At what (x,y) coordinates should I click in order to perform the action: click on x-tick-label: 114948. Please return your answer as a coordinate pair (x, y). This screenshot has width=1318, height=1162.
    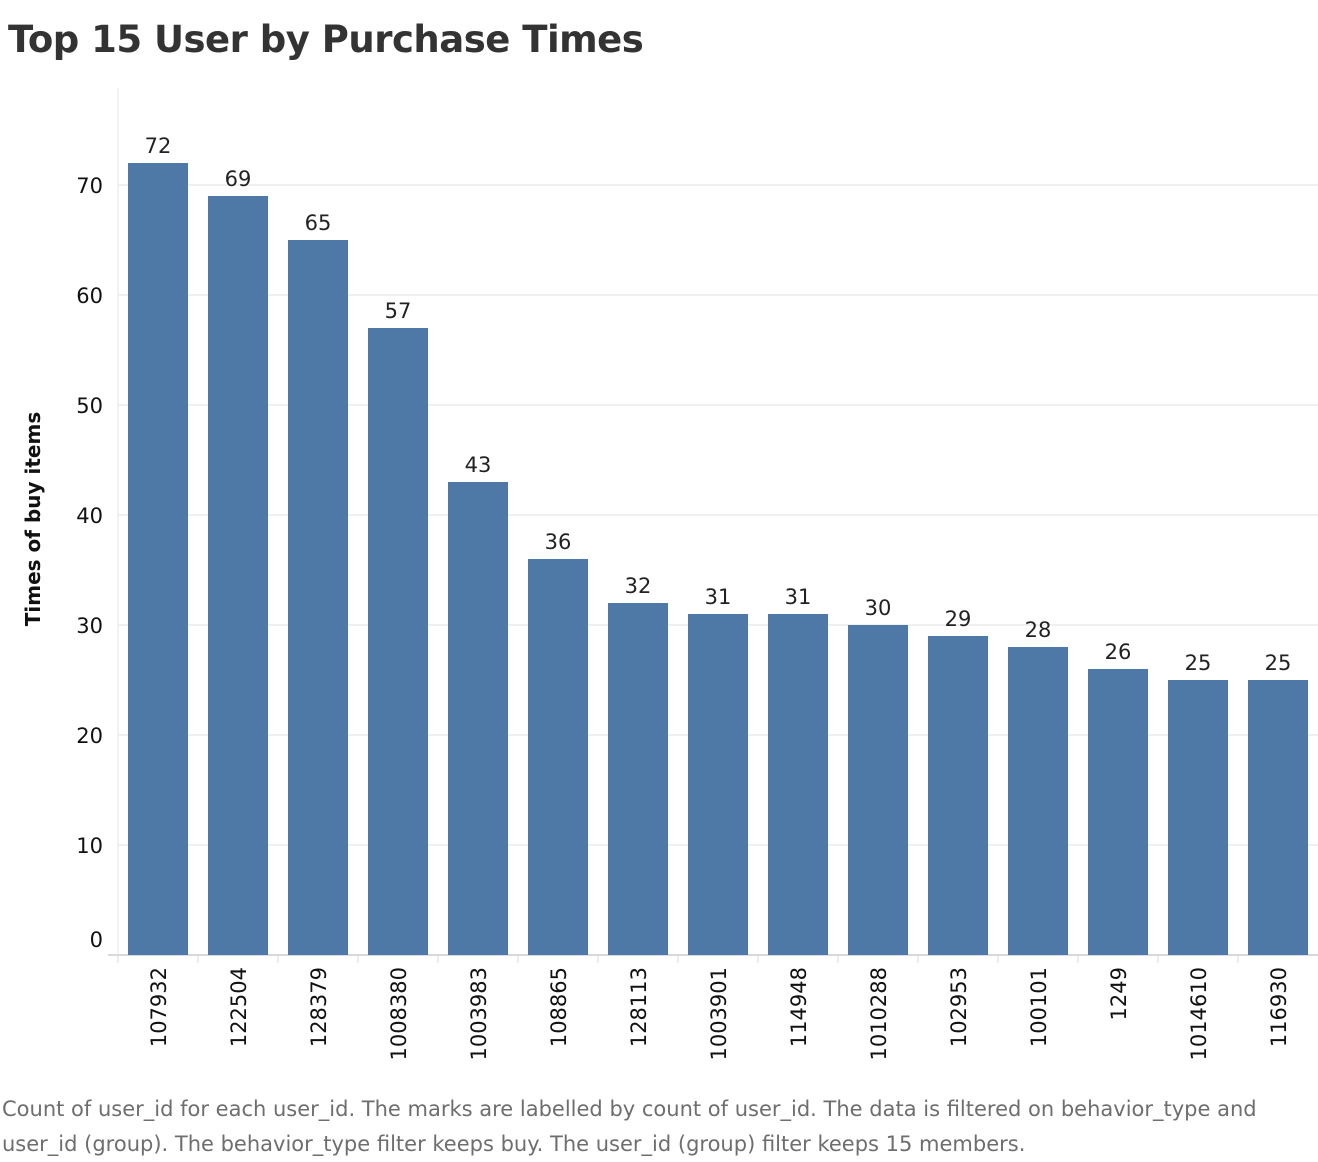
    Looking at the image, I should click on (799, 1007).